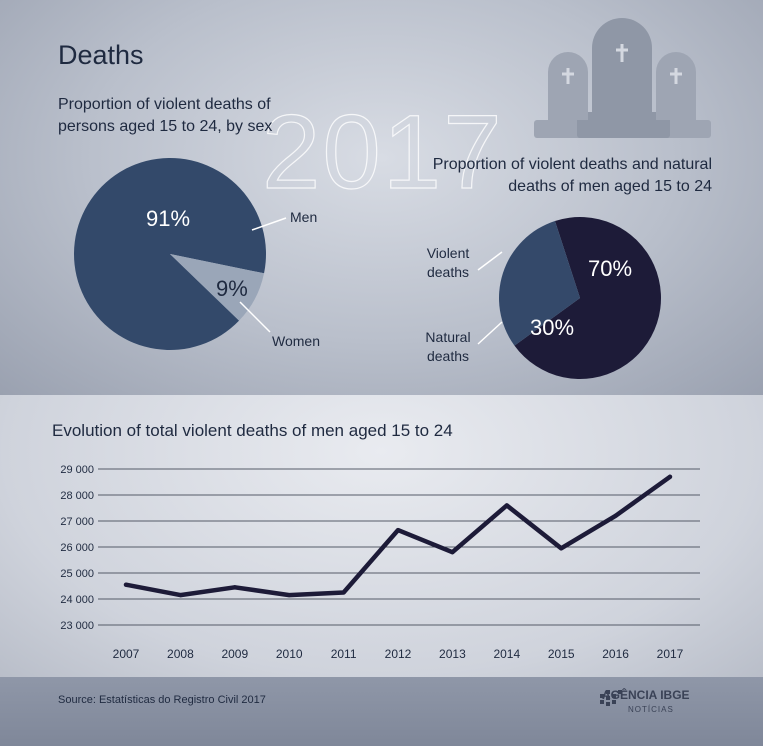  Describe the element at coordinates (651, 709) in the screenshot. I see `logo-sub-text: NOTÍCIAS` at that location.